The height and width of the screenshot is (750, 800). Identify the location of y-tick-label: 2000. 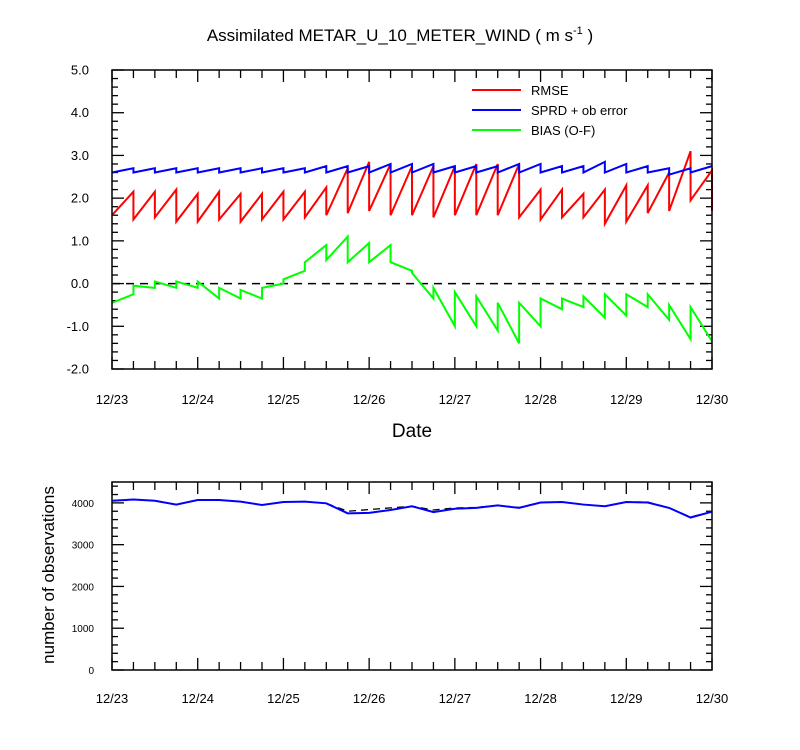
(83, 587).